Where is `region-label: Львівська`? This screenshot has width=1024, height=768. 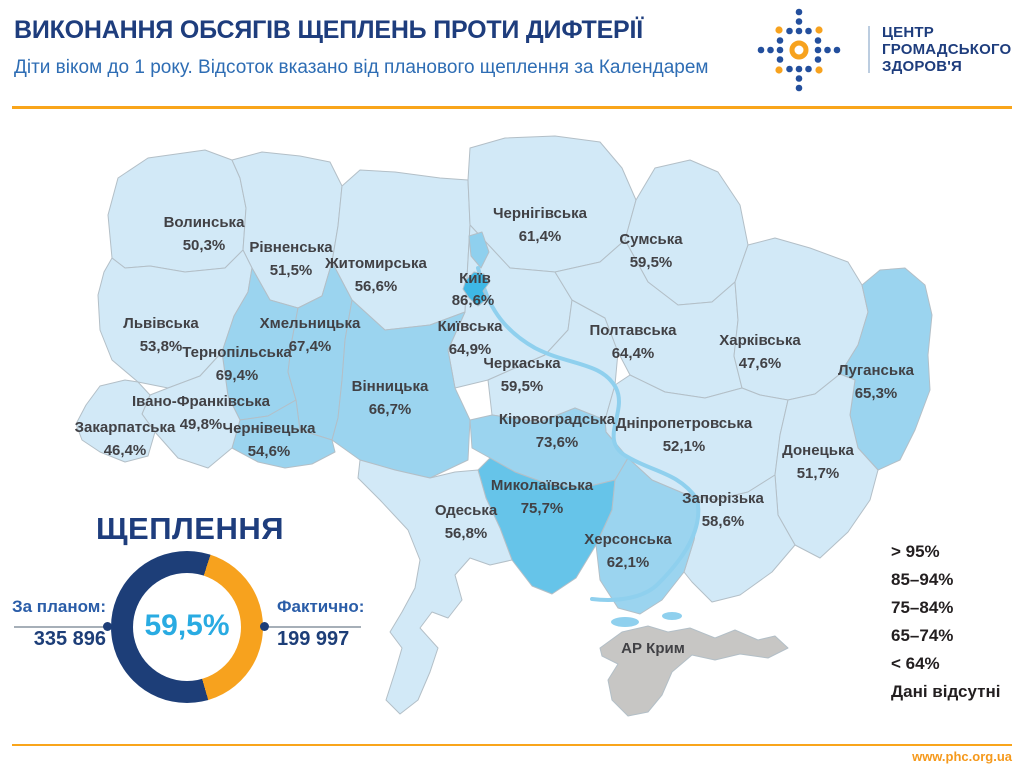
region-label: Львівська is located at coordinates (161, 323).